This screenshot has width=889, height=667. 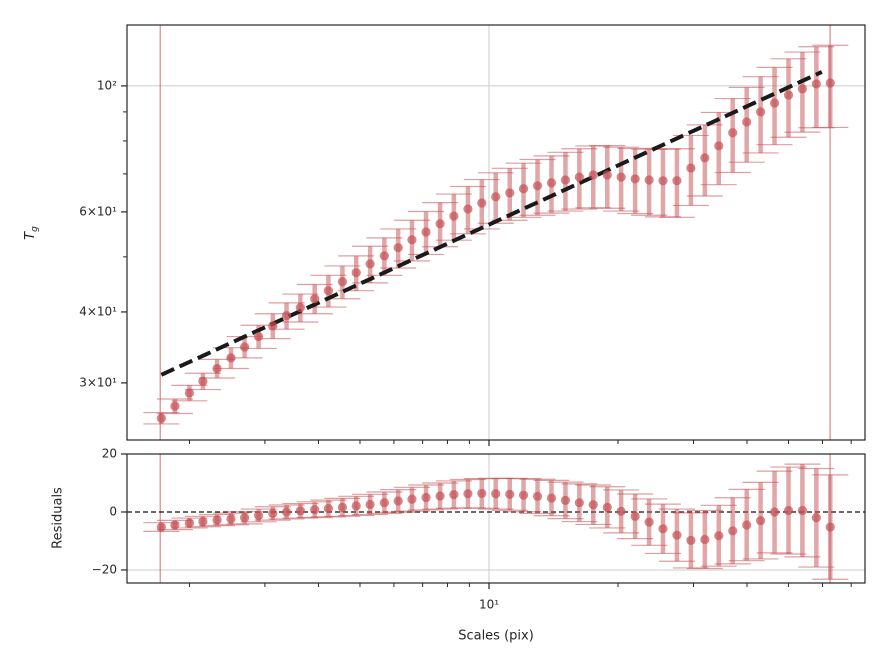 What do you see at coordinates (98, 311) in the screenshot?
I see `y-tick-label: 4×10¹` at bounding box center [98, 311].